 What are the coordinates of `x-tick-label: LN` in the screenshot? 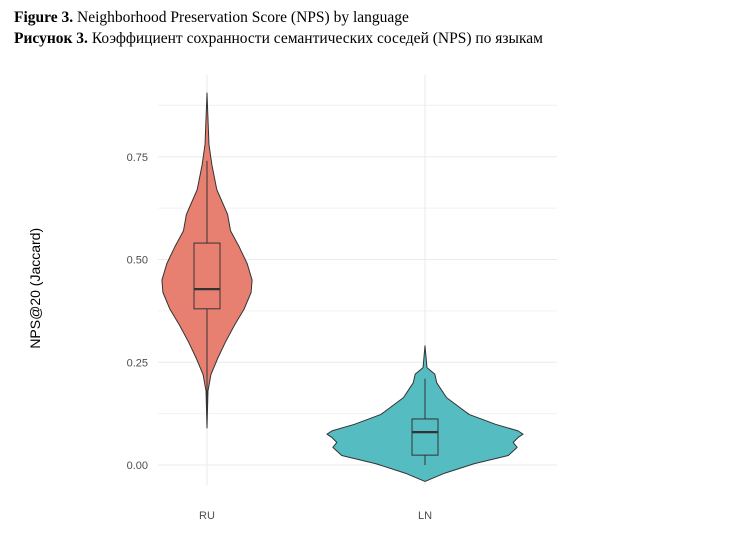 It's located at (425, 516).